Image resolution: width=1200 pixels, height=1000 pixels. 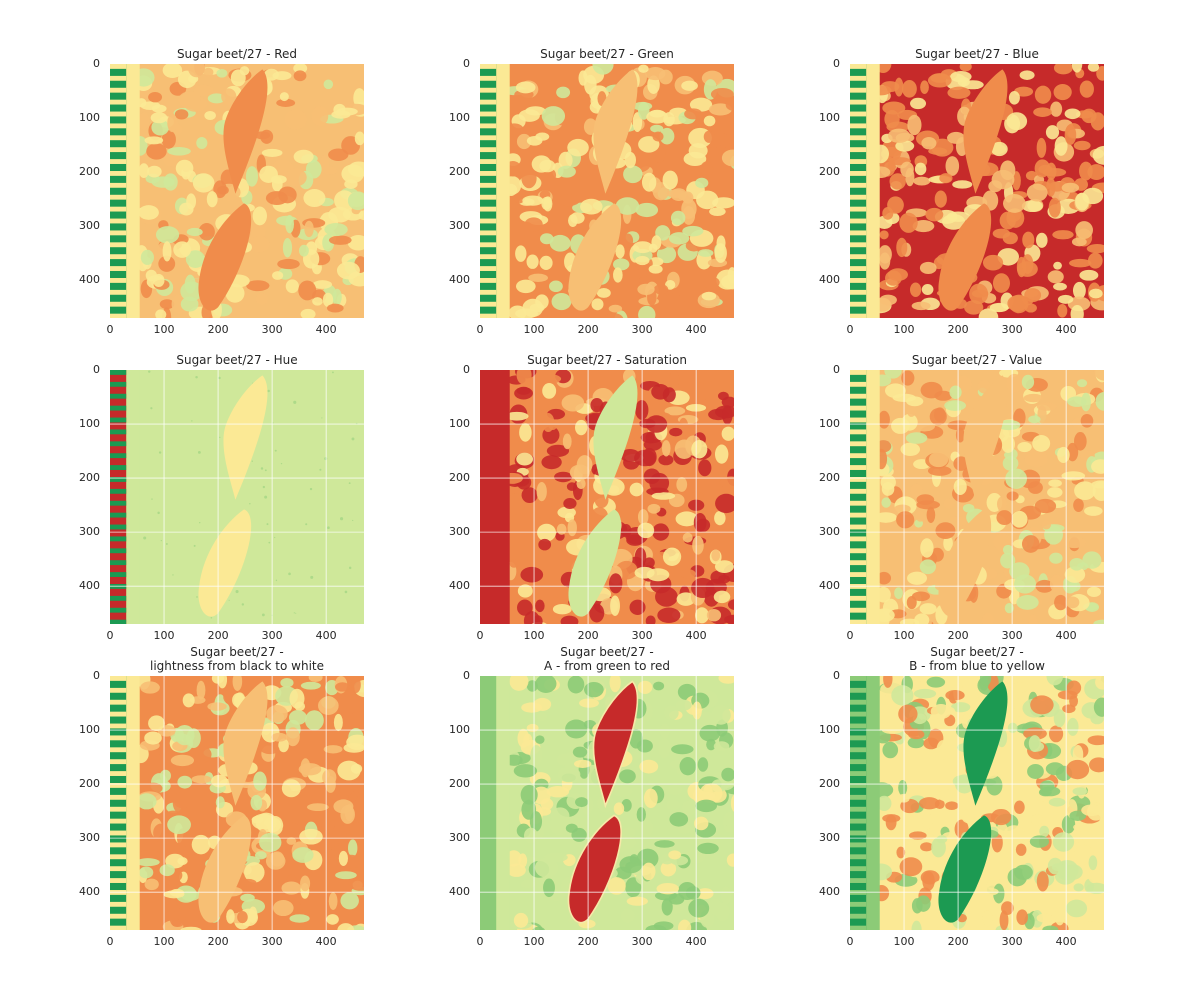 What do you see at coordinates (237, 54) in the screenshot?
I see `subplot-title: Sugar beet/27 - Red` at bounding box center [237, 54].